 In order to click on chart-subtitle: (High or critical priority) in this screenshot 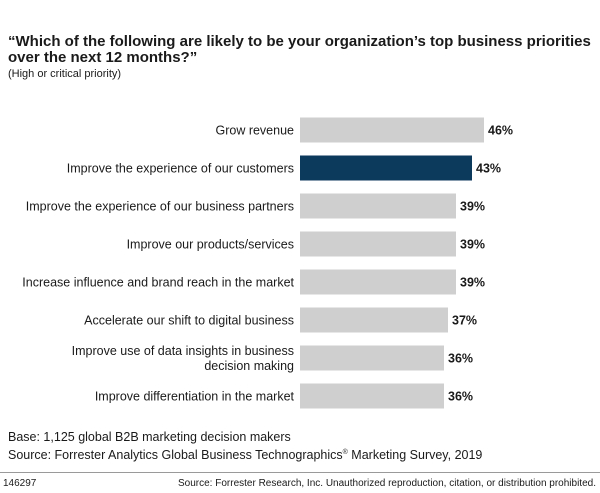, I will do `click(65, 74)`.